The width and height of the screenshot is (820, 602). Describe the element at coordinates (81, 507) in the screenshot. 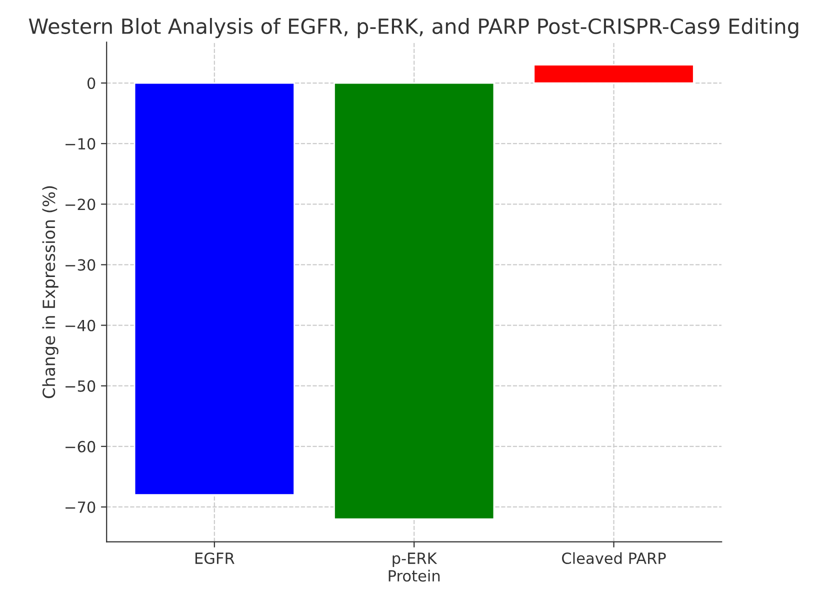

I see `y-tick-label: −70` at that location.